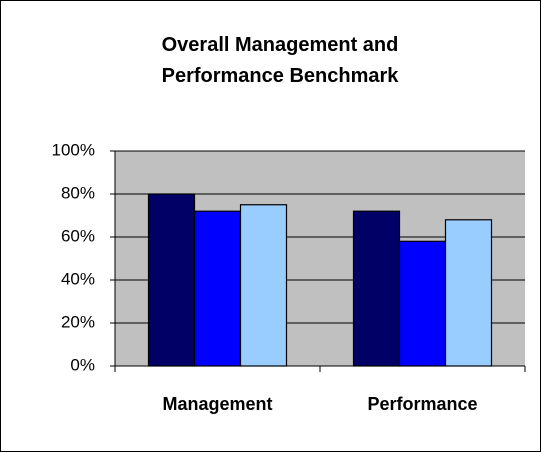 This screenshot has height=453, width=542. Describe the element at coordinates (217, 404) in the screenshot. I see `x-tick-label: Management` at that location.